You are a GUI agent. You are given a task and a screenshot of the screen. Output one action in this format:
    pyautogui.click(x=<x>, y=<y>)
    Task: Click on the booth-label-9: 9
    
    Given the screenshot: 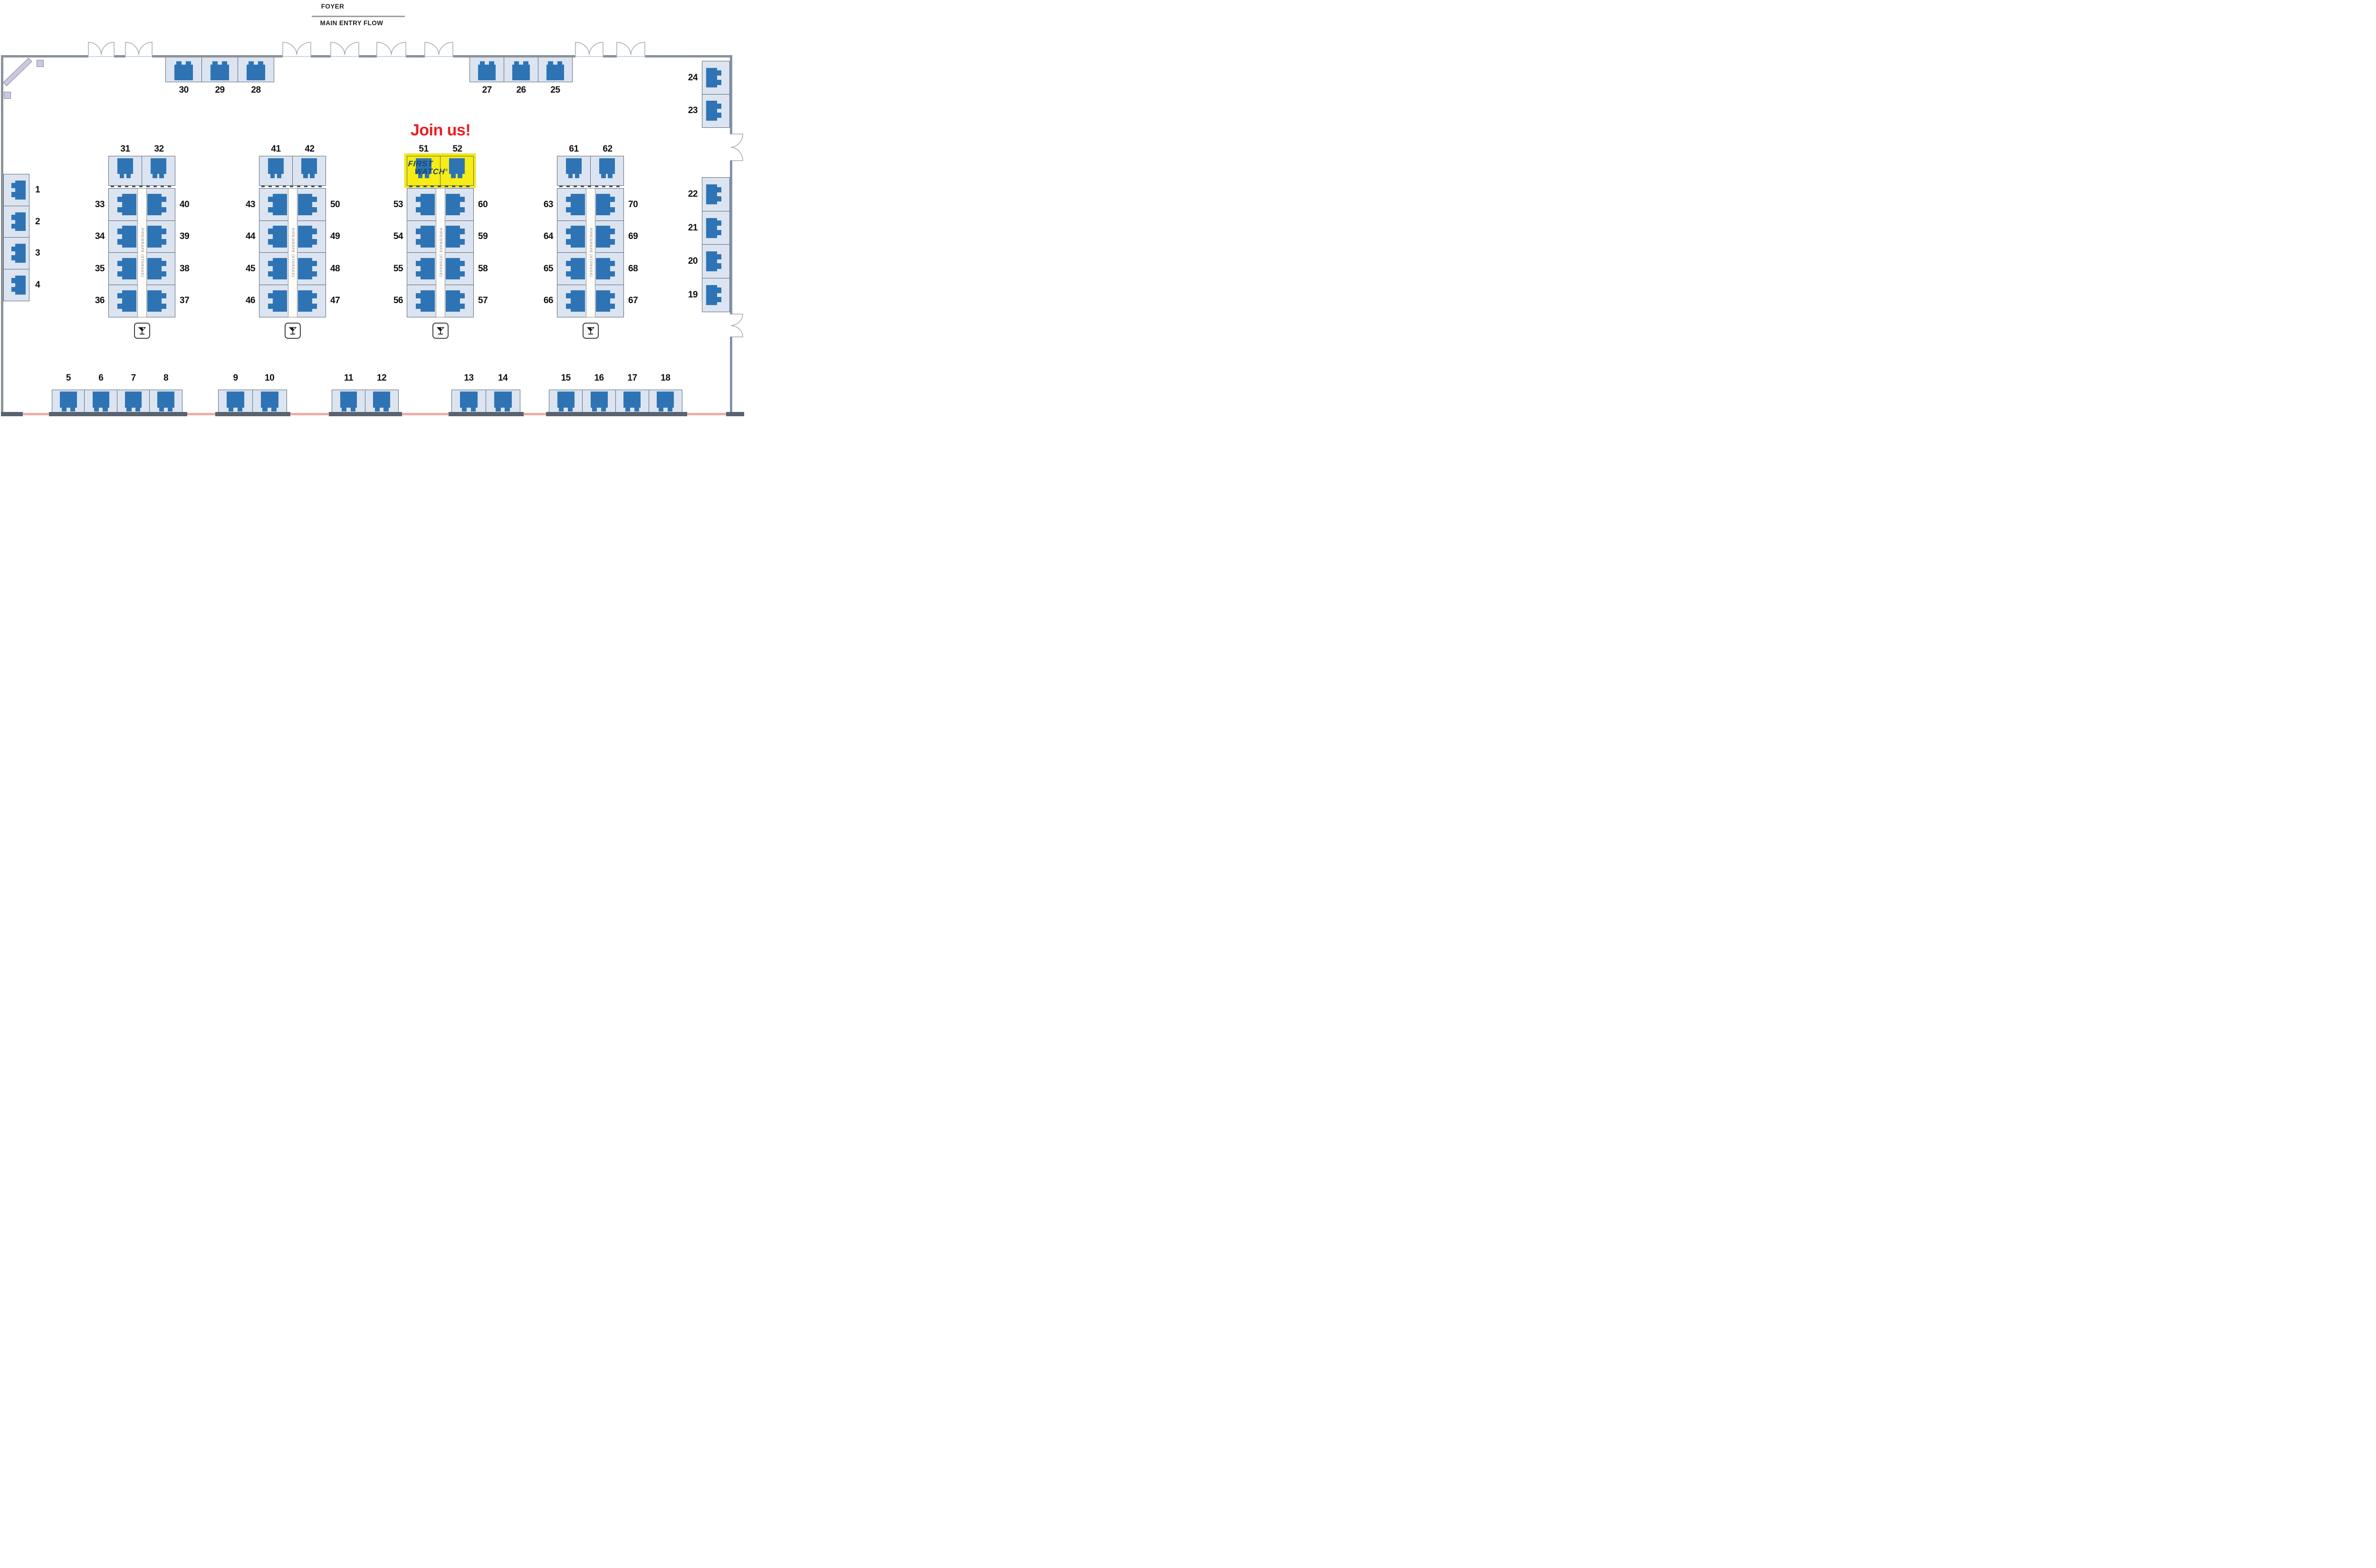 What is the action you would take?
    pyautogui.click(x=235, y=378)
    